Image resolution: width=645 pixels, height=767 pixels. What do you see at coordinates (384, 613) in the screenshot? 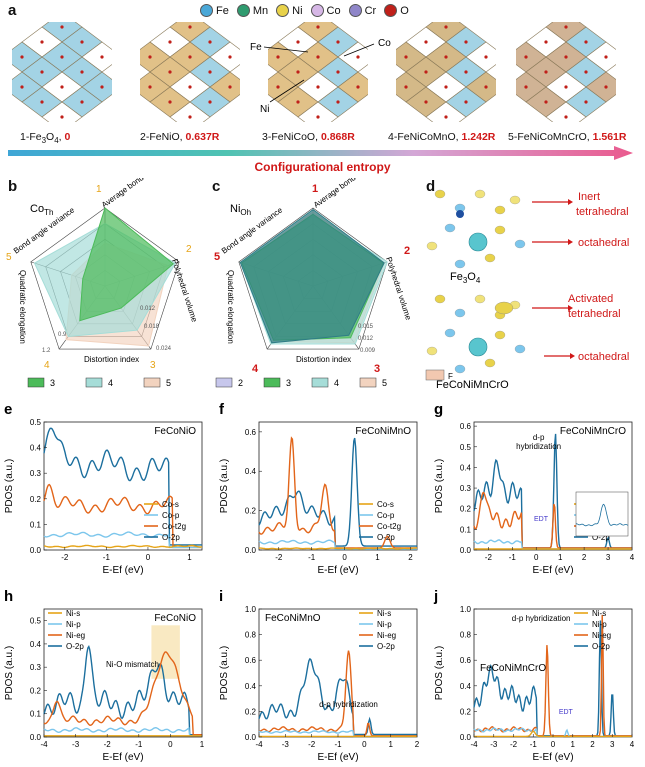
I see `legend-entry: Ni-s` at bounding box center [384, 613].